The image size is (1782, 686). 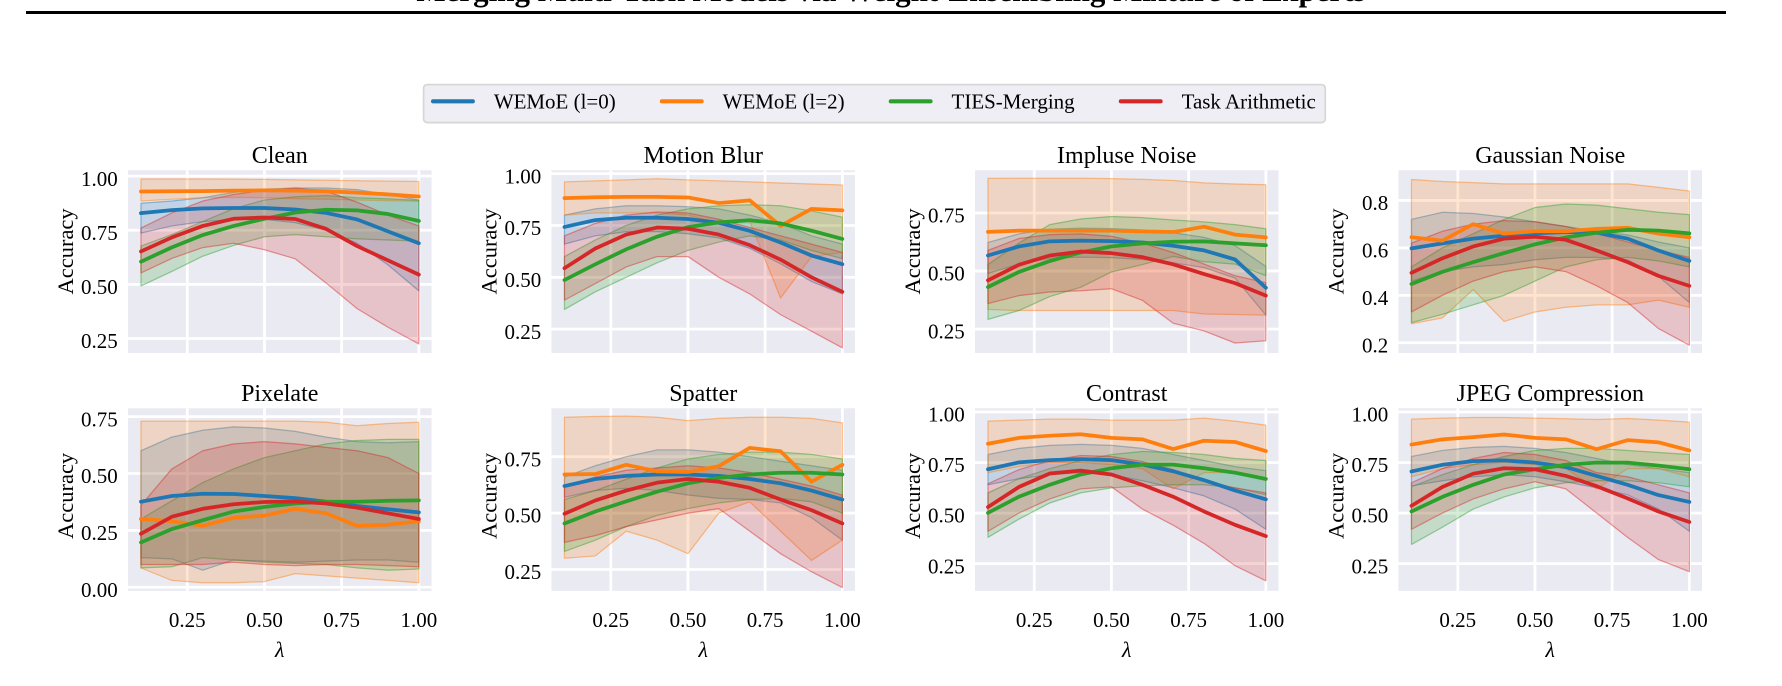 What do you see at coordinates (1127, 394) in the screenshot?
I see `svg-text: Contrast` at bounding box center [1127, 394].